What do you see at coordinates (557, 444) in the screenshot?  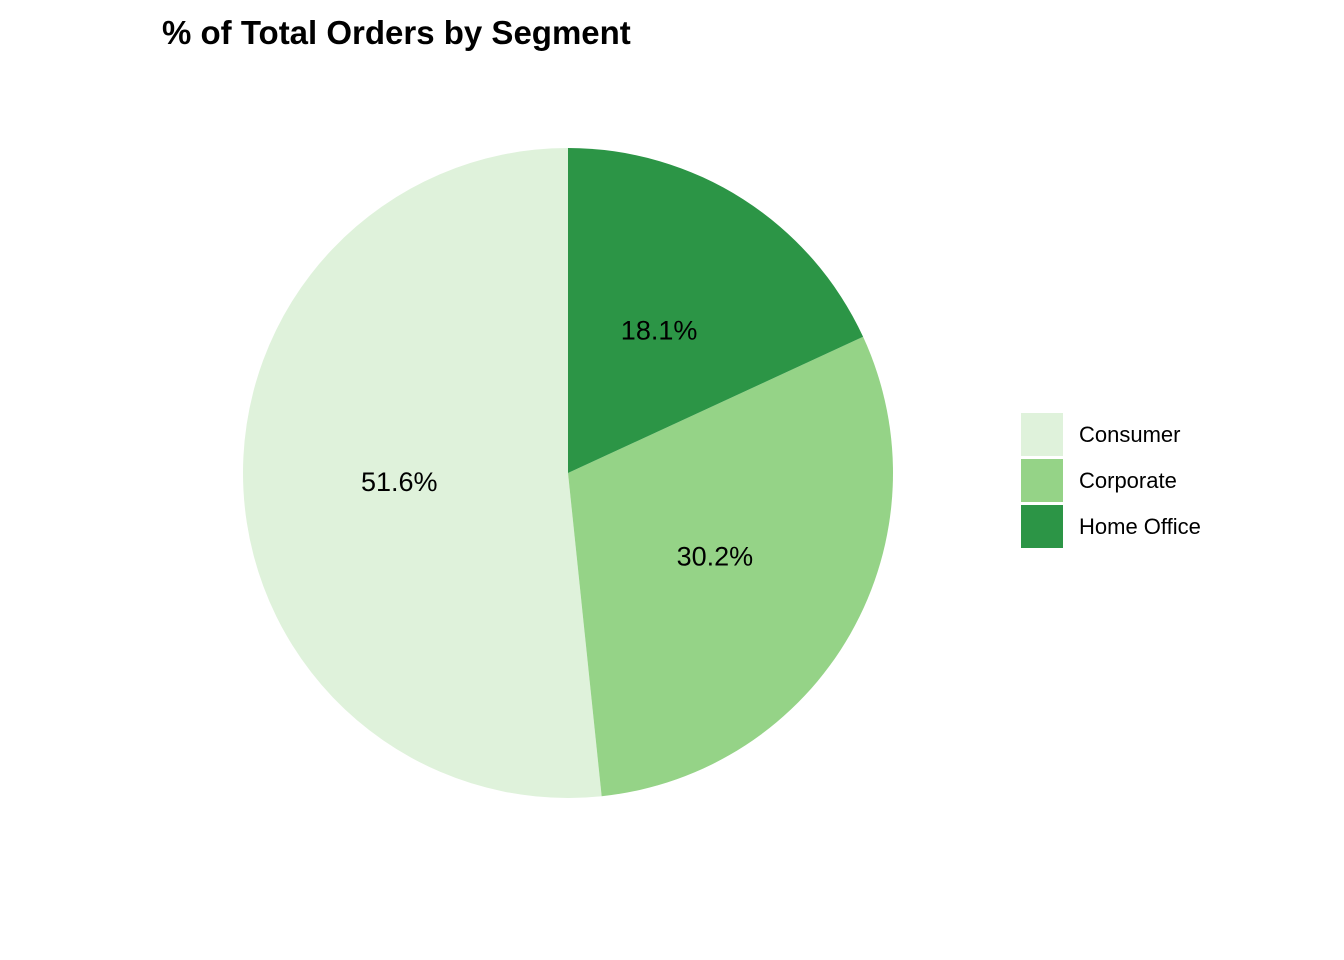 I see `pie-slice-labels: 51.6% 30.2% 18.1%` at bounding box center [557, 444].